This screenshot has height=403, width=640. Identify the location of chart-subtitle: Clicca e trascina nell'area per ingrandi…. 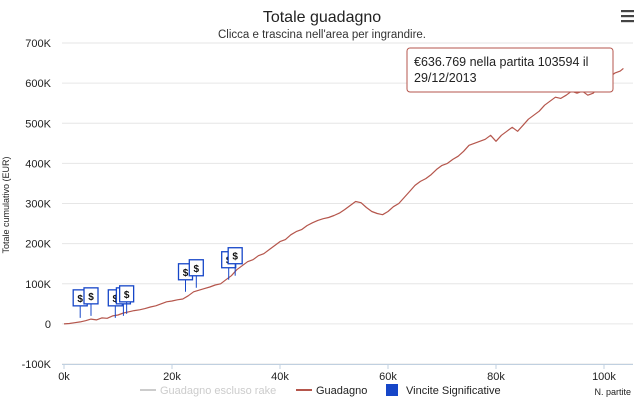
(322, 35).